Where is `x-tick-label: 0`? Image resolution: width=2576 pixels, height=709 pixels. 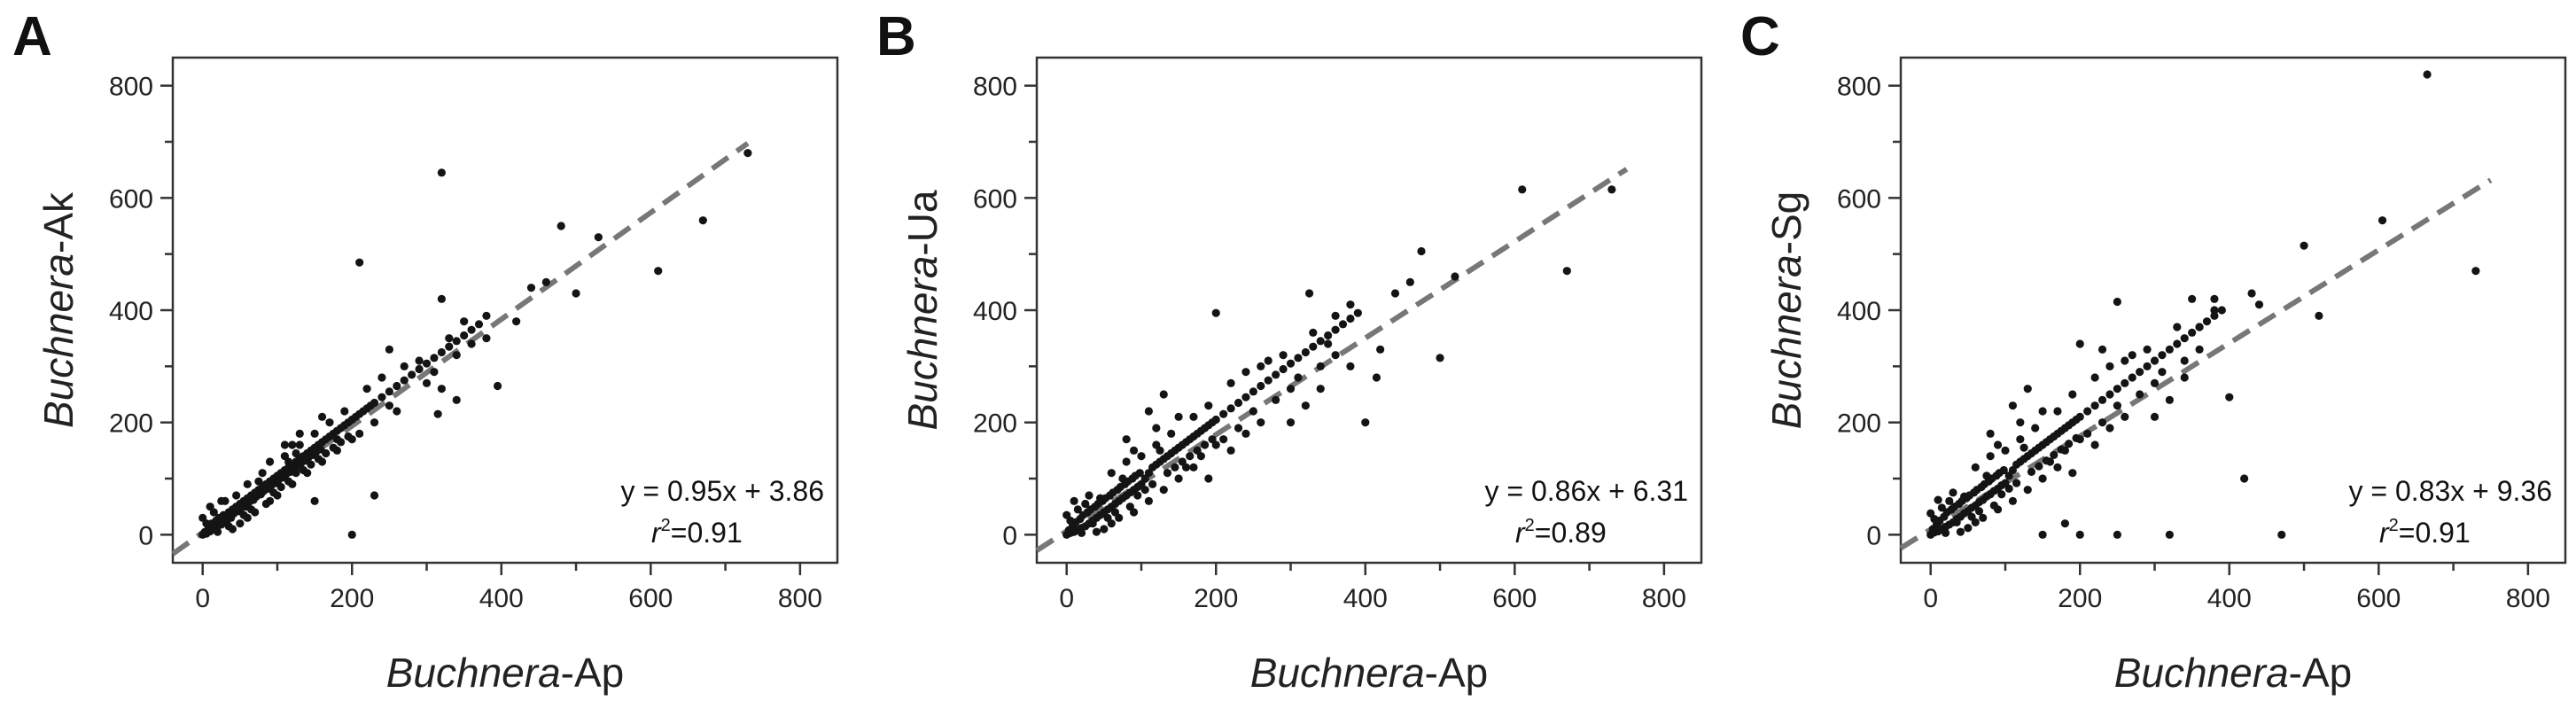
x-tick-label: 0 is located at coordinates (202, 598).